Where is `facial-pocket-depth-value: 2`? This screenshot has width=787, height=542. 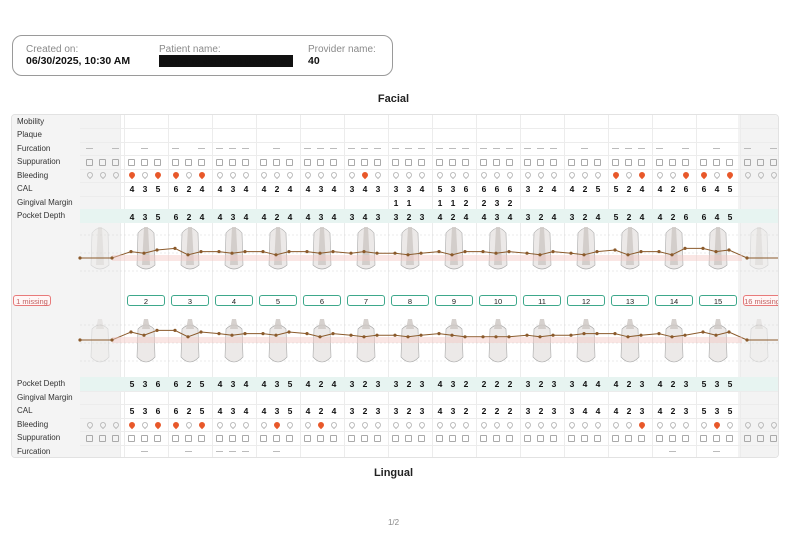 facial-pocket-depth-value: 2 is located at coordinates (453, 217).